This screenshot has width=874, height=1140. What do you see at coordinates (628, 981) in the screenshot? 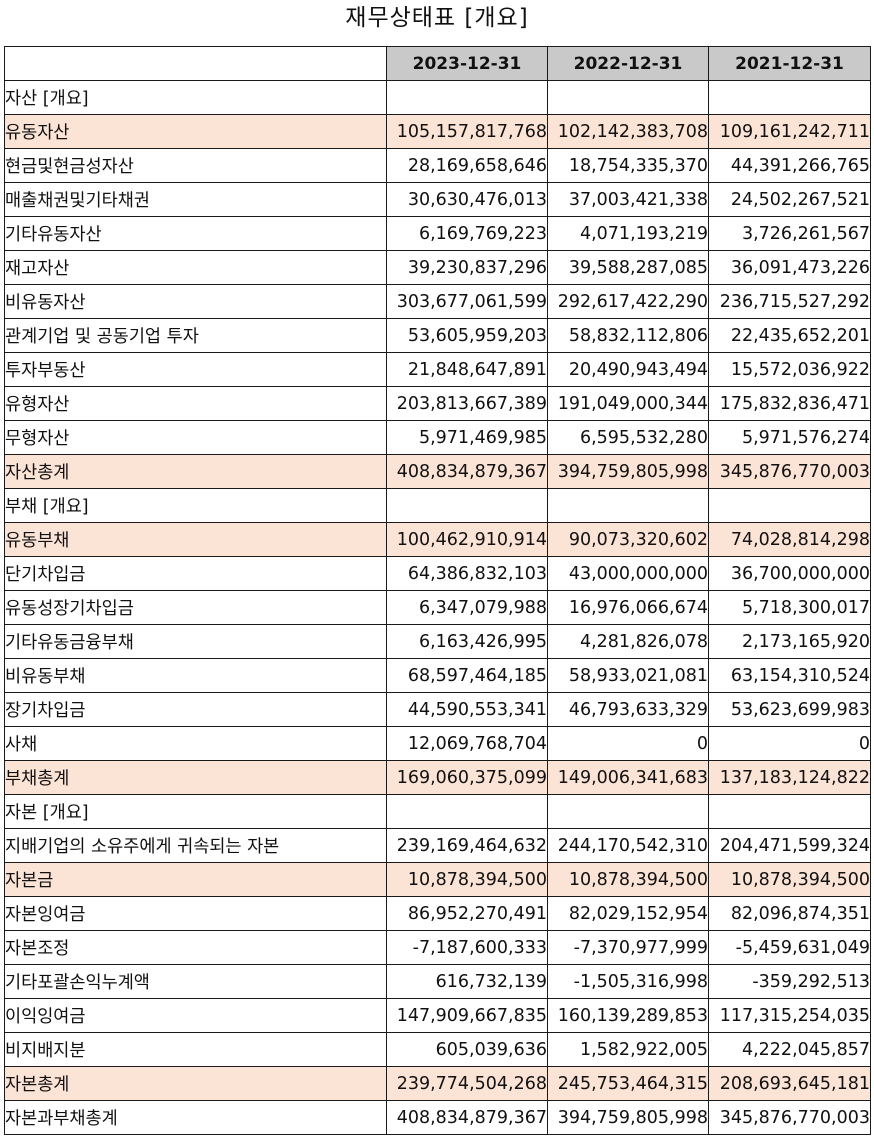
I see `value-cell: -1,505,316,998` at bounding box center [628, 981].